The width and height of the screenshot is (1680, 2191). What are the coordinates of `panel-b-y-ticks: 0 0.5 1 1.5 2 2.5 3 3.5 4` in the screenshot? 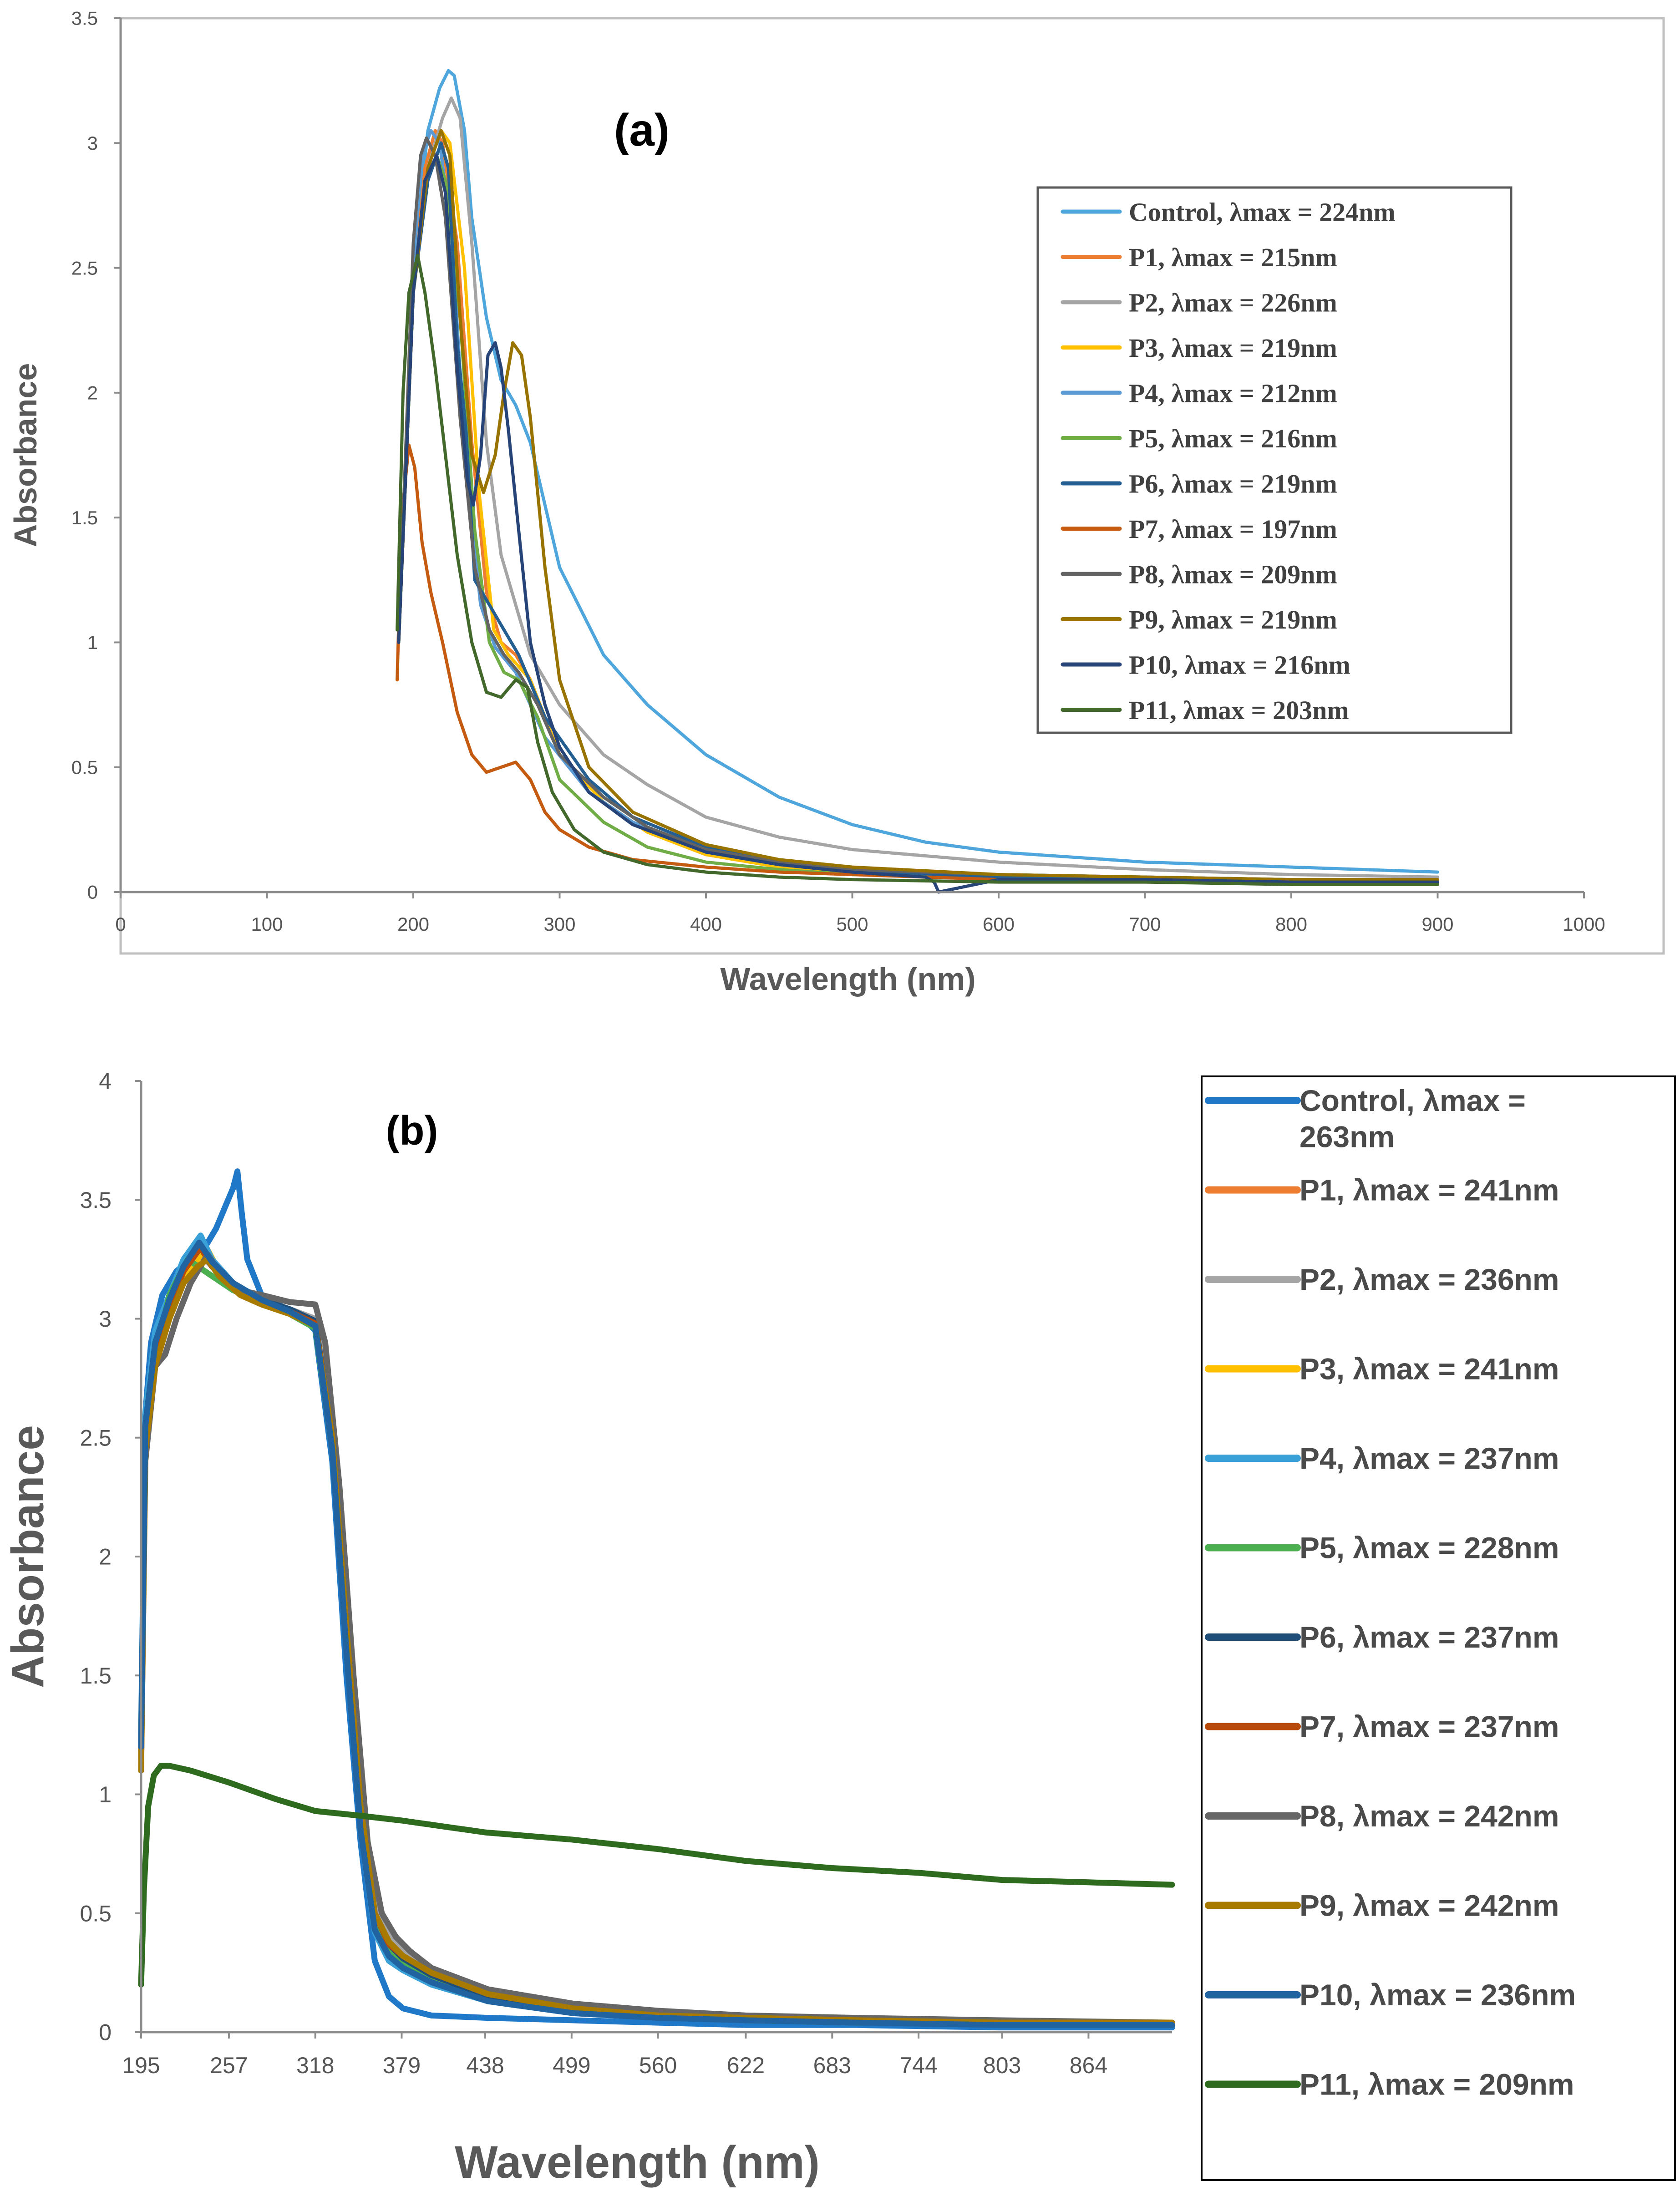 It's located at (110, 1557).